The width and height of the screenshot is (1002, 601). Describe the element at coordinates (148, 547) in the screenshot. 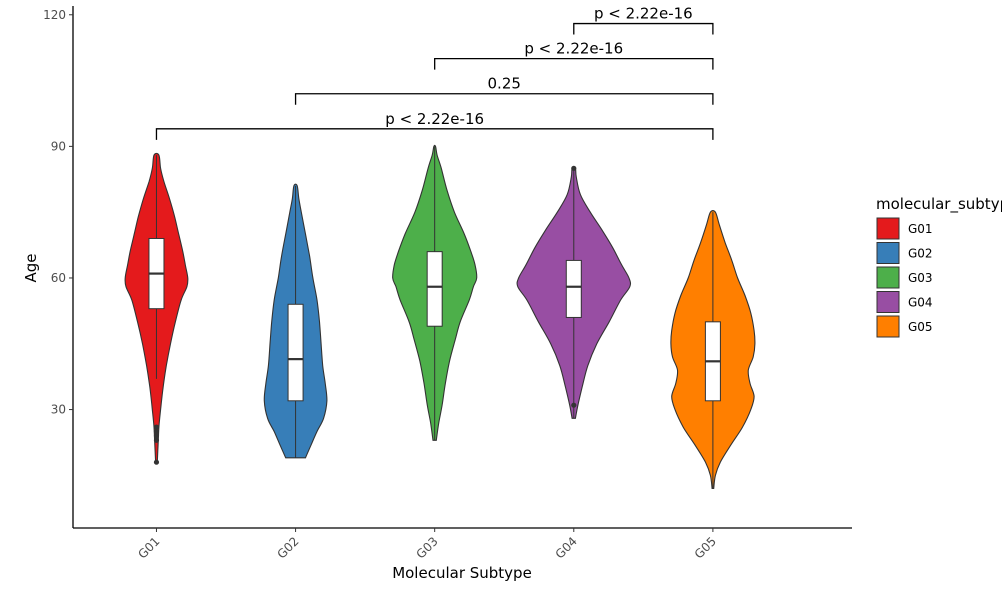

I see `x-tick-label-g01: G01` at that location.